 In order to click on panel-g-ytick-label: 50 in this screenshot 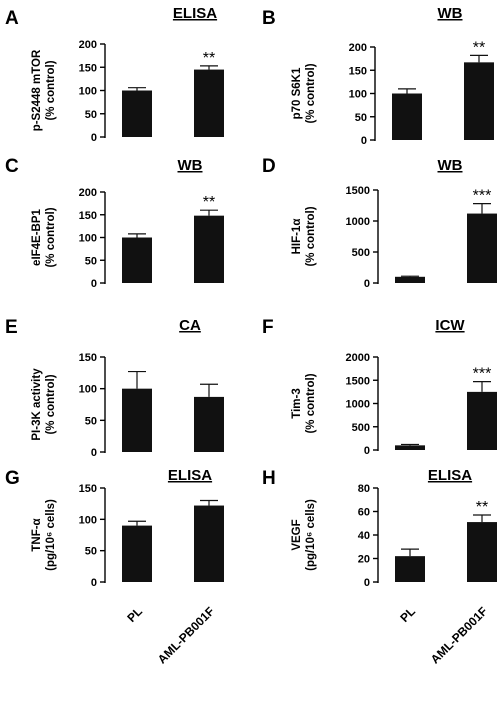, I will do `click(91, 552)`.